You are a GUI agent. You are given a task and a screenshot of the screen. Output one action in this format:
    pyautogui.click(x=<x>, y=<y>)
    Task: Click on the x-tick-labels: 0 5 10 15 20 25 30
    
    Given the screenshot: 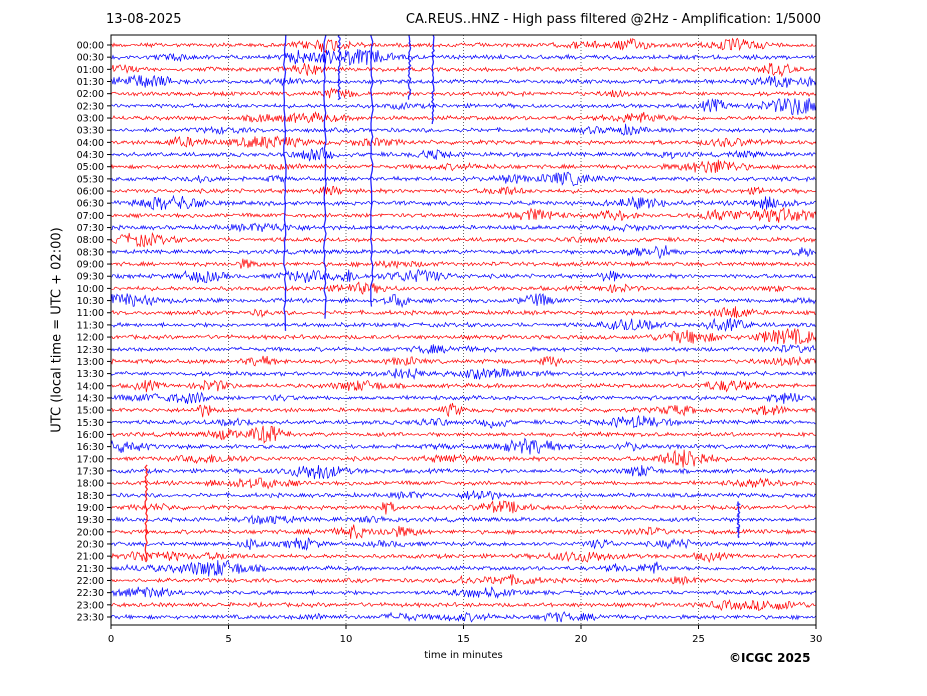 What is the action you would take?
    pyautogui.click(x=465, y=635)
    